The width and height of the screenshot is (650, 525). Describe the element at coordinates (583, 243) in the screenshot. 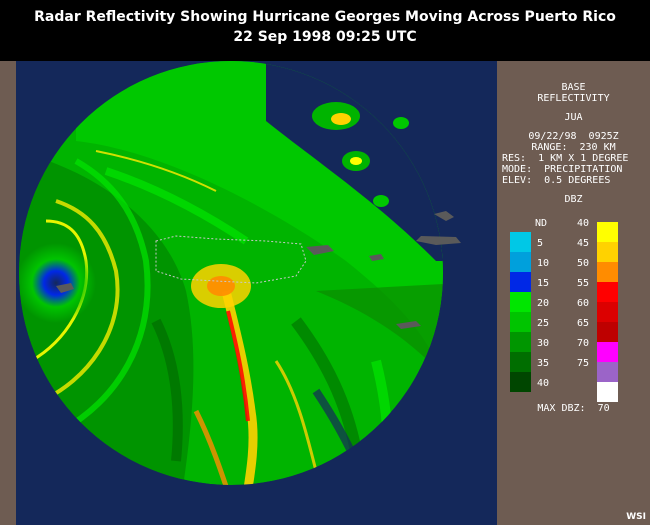

I see `legend-right-label: 45` at that location.